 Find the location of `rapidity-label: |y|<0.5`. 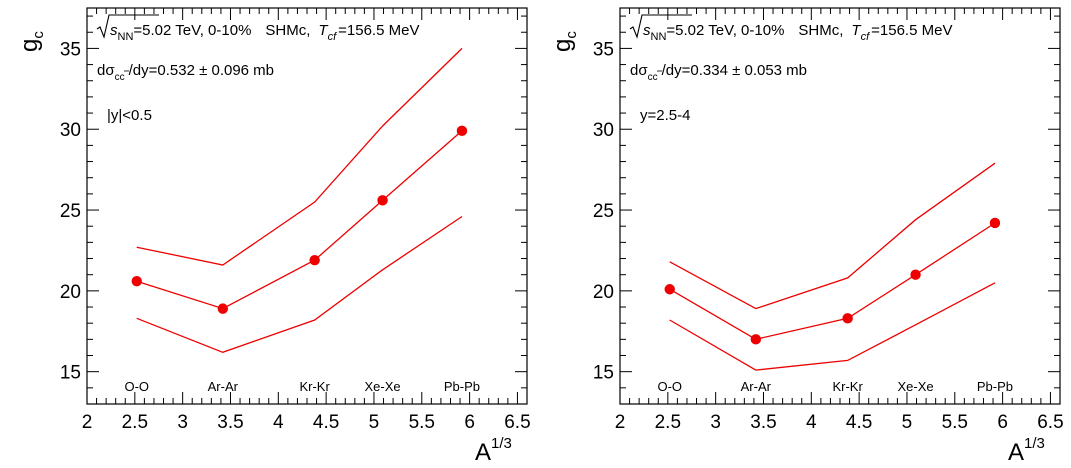

rapidity-label: |y|<0.5 is located at coordinates (129, 115).